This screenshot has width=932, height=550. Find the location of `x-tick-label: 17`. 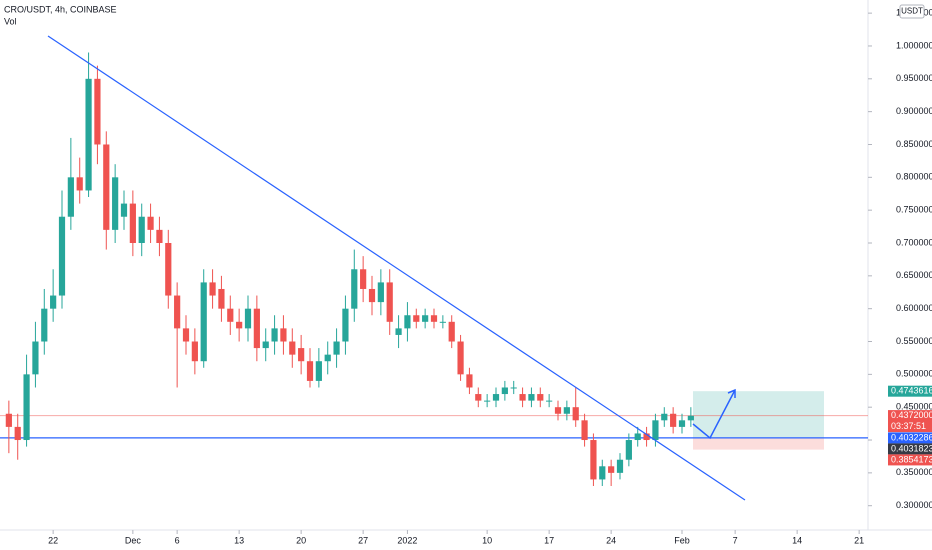

x-tick-label: 17 is located at coordinates (549, 540).